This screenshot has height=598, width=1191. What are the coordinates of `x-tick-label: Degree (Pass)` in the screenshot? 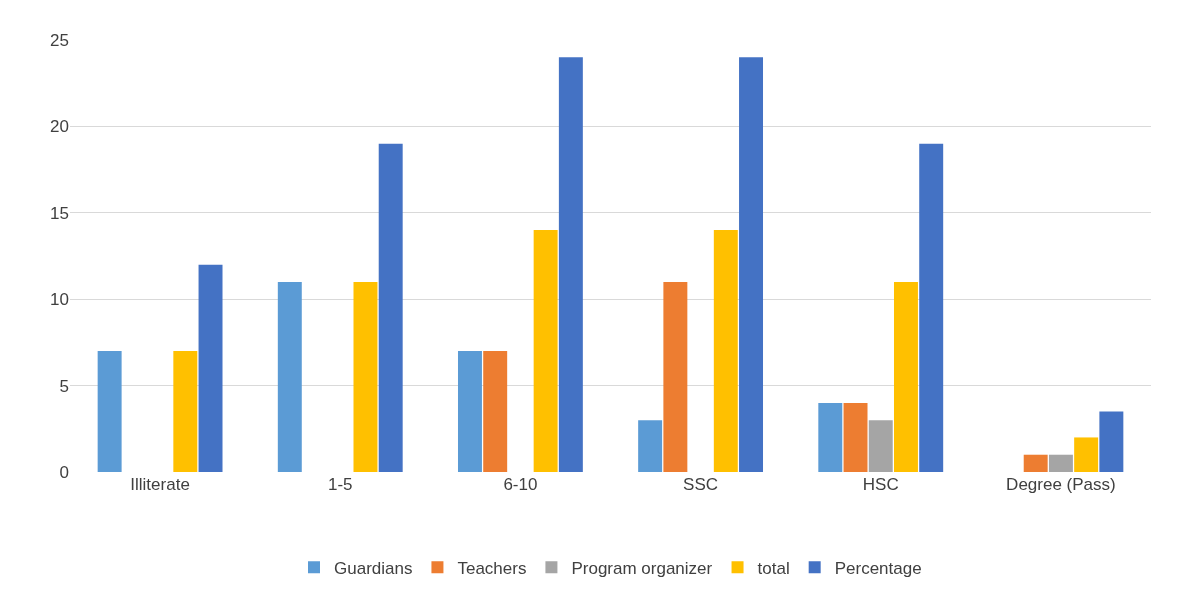 It's located at (1061, 484).